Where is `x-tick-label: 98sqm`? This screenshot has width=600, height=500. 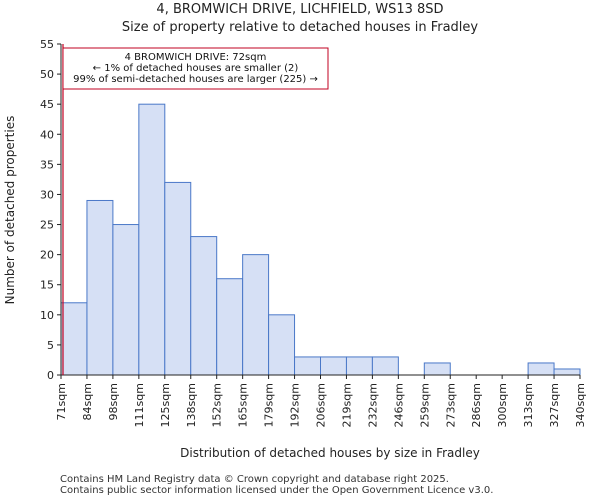 x-tick-label: 98sqm is located at coordinates (113, 401).